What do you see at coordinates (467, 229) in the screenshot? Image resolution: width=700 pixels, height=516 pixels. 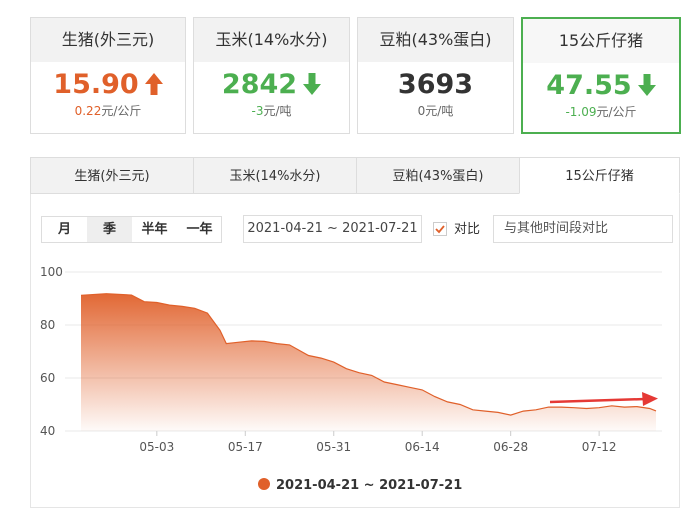 I see `compare-label: 对比` at bounding box center [467, 229].